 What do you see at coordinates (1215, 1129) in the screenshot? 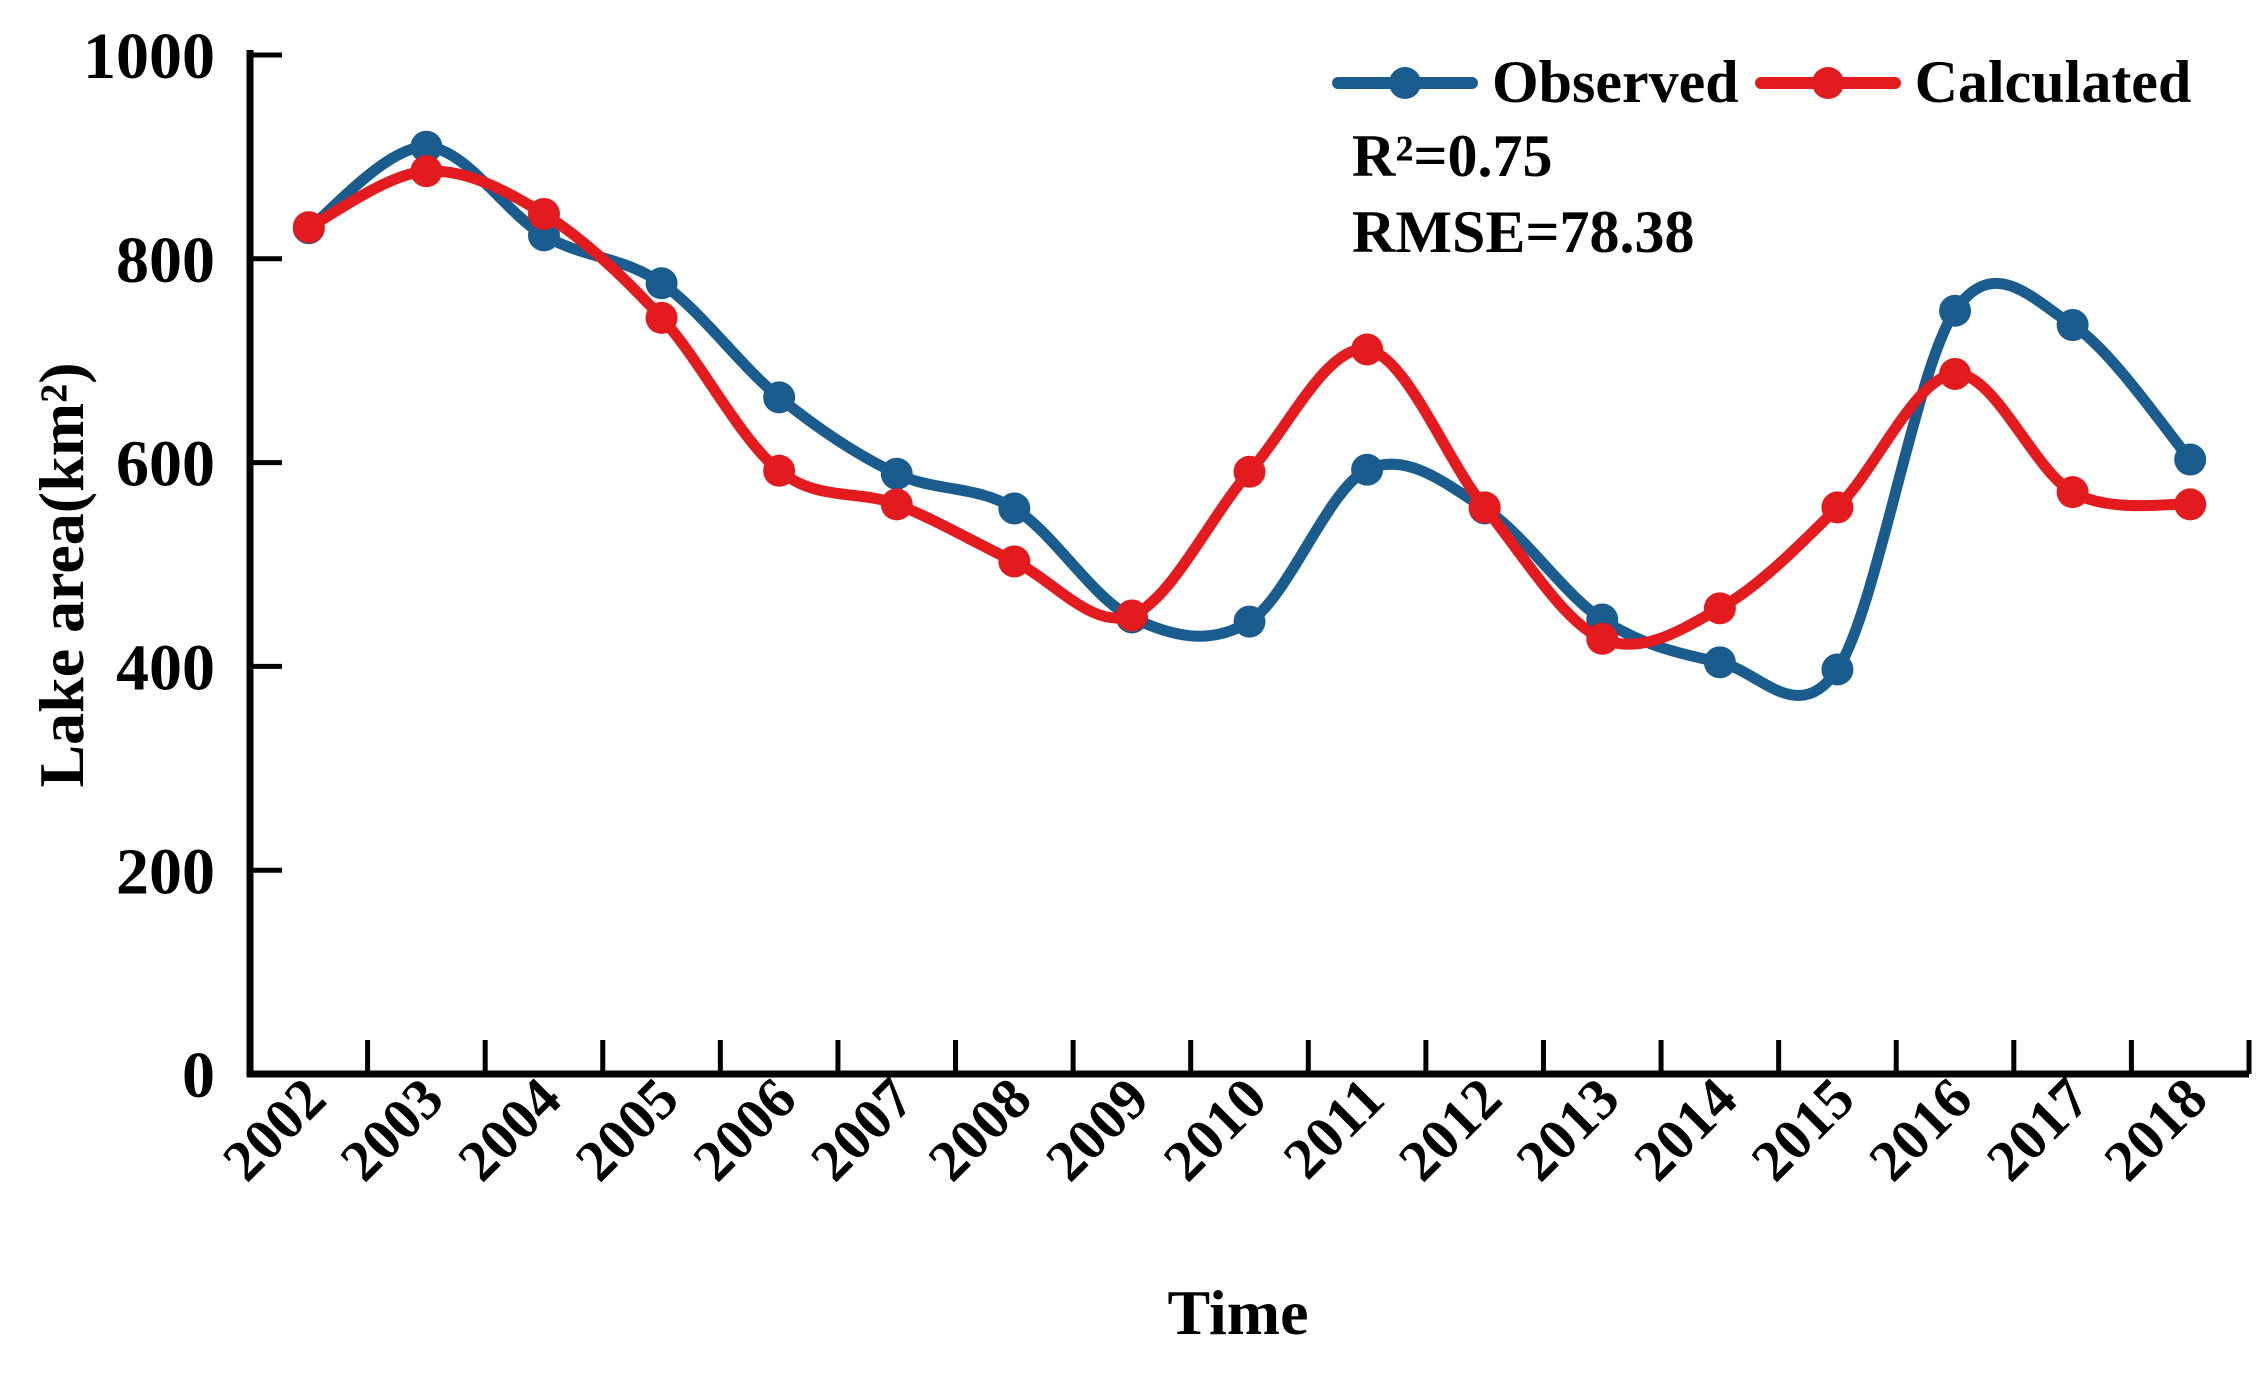
I see `x-tick-label: 2010` at bounding box center [1215, 1129].